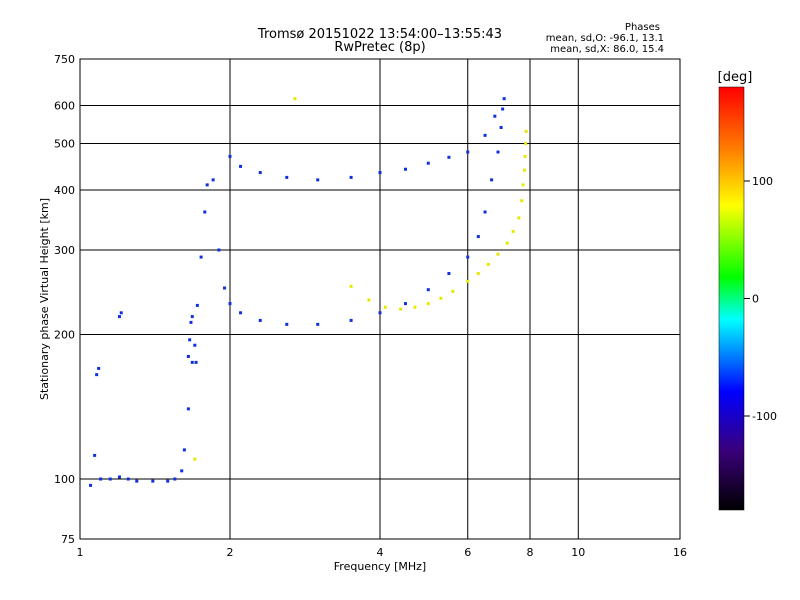  What do you see at coordinates (578, 552) in the screenshot?
I see `x-tick-label: 10` at bounding box center [578, 552].